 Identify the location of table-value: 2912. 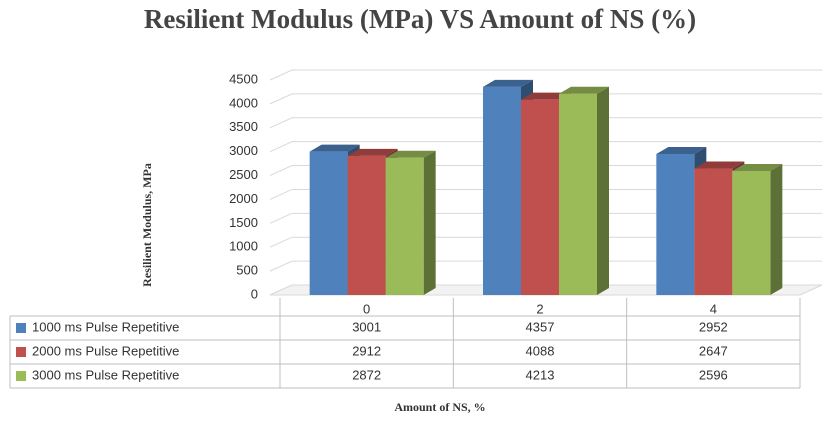
(366, 350).